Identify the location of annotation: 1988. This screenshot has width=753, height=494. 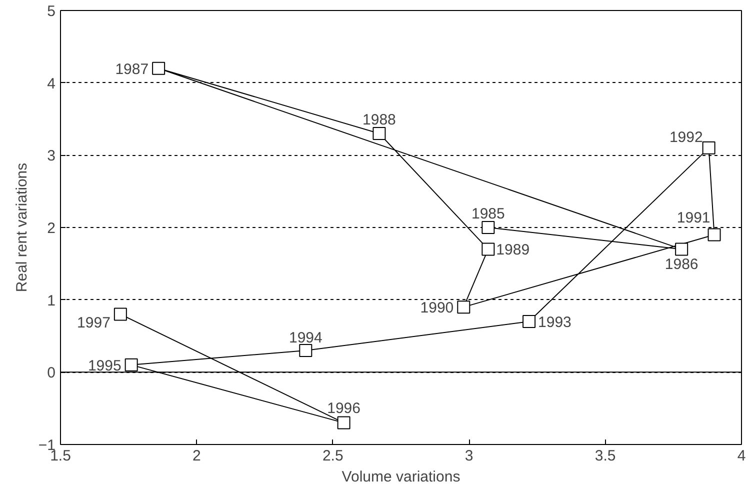
(379, 119).